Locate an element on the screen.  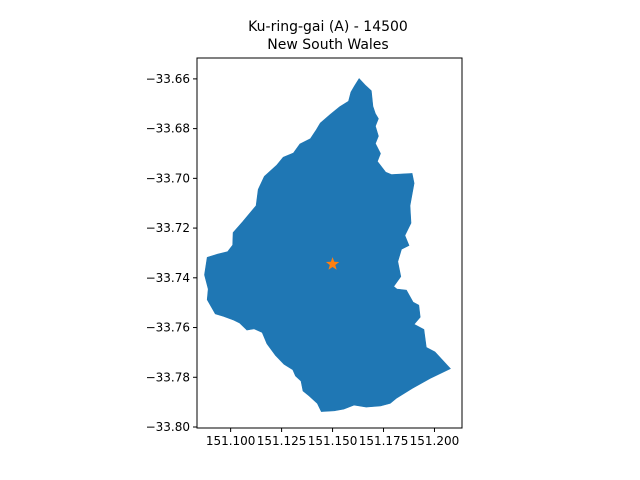
y-tick-label: −33.70 is located at coordinates (168, 178).